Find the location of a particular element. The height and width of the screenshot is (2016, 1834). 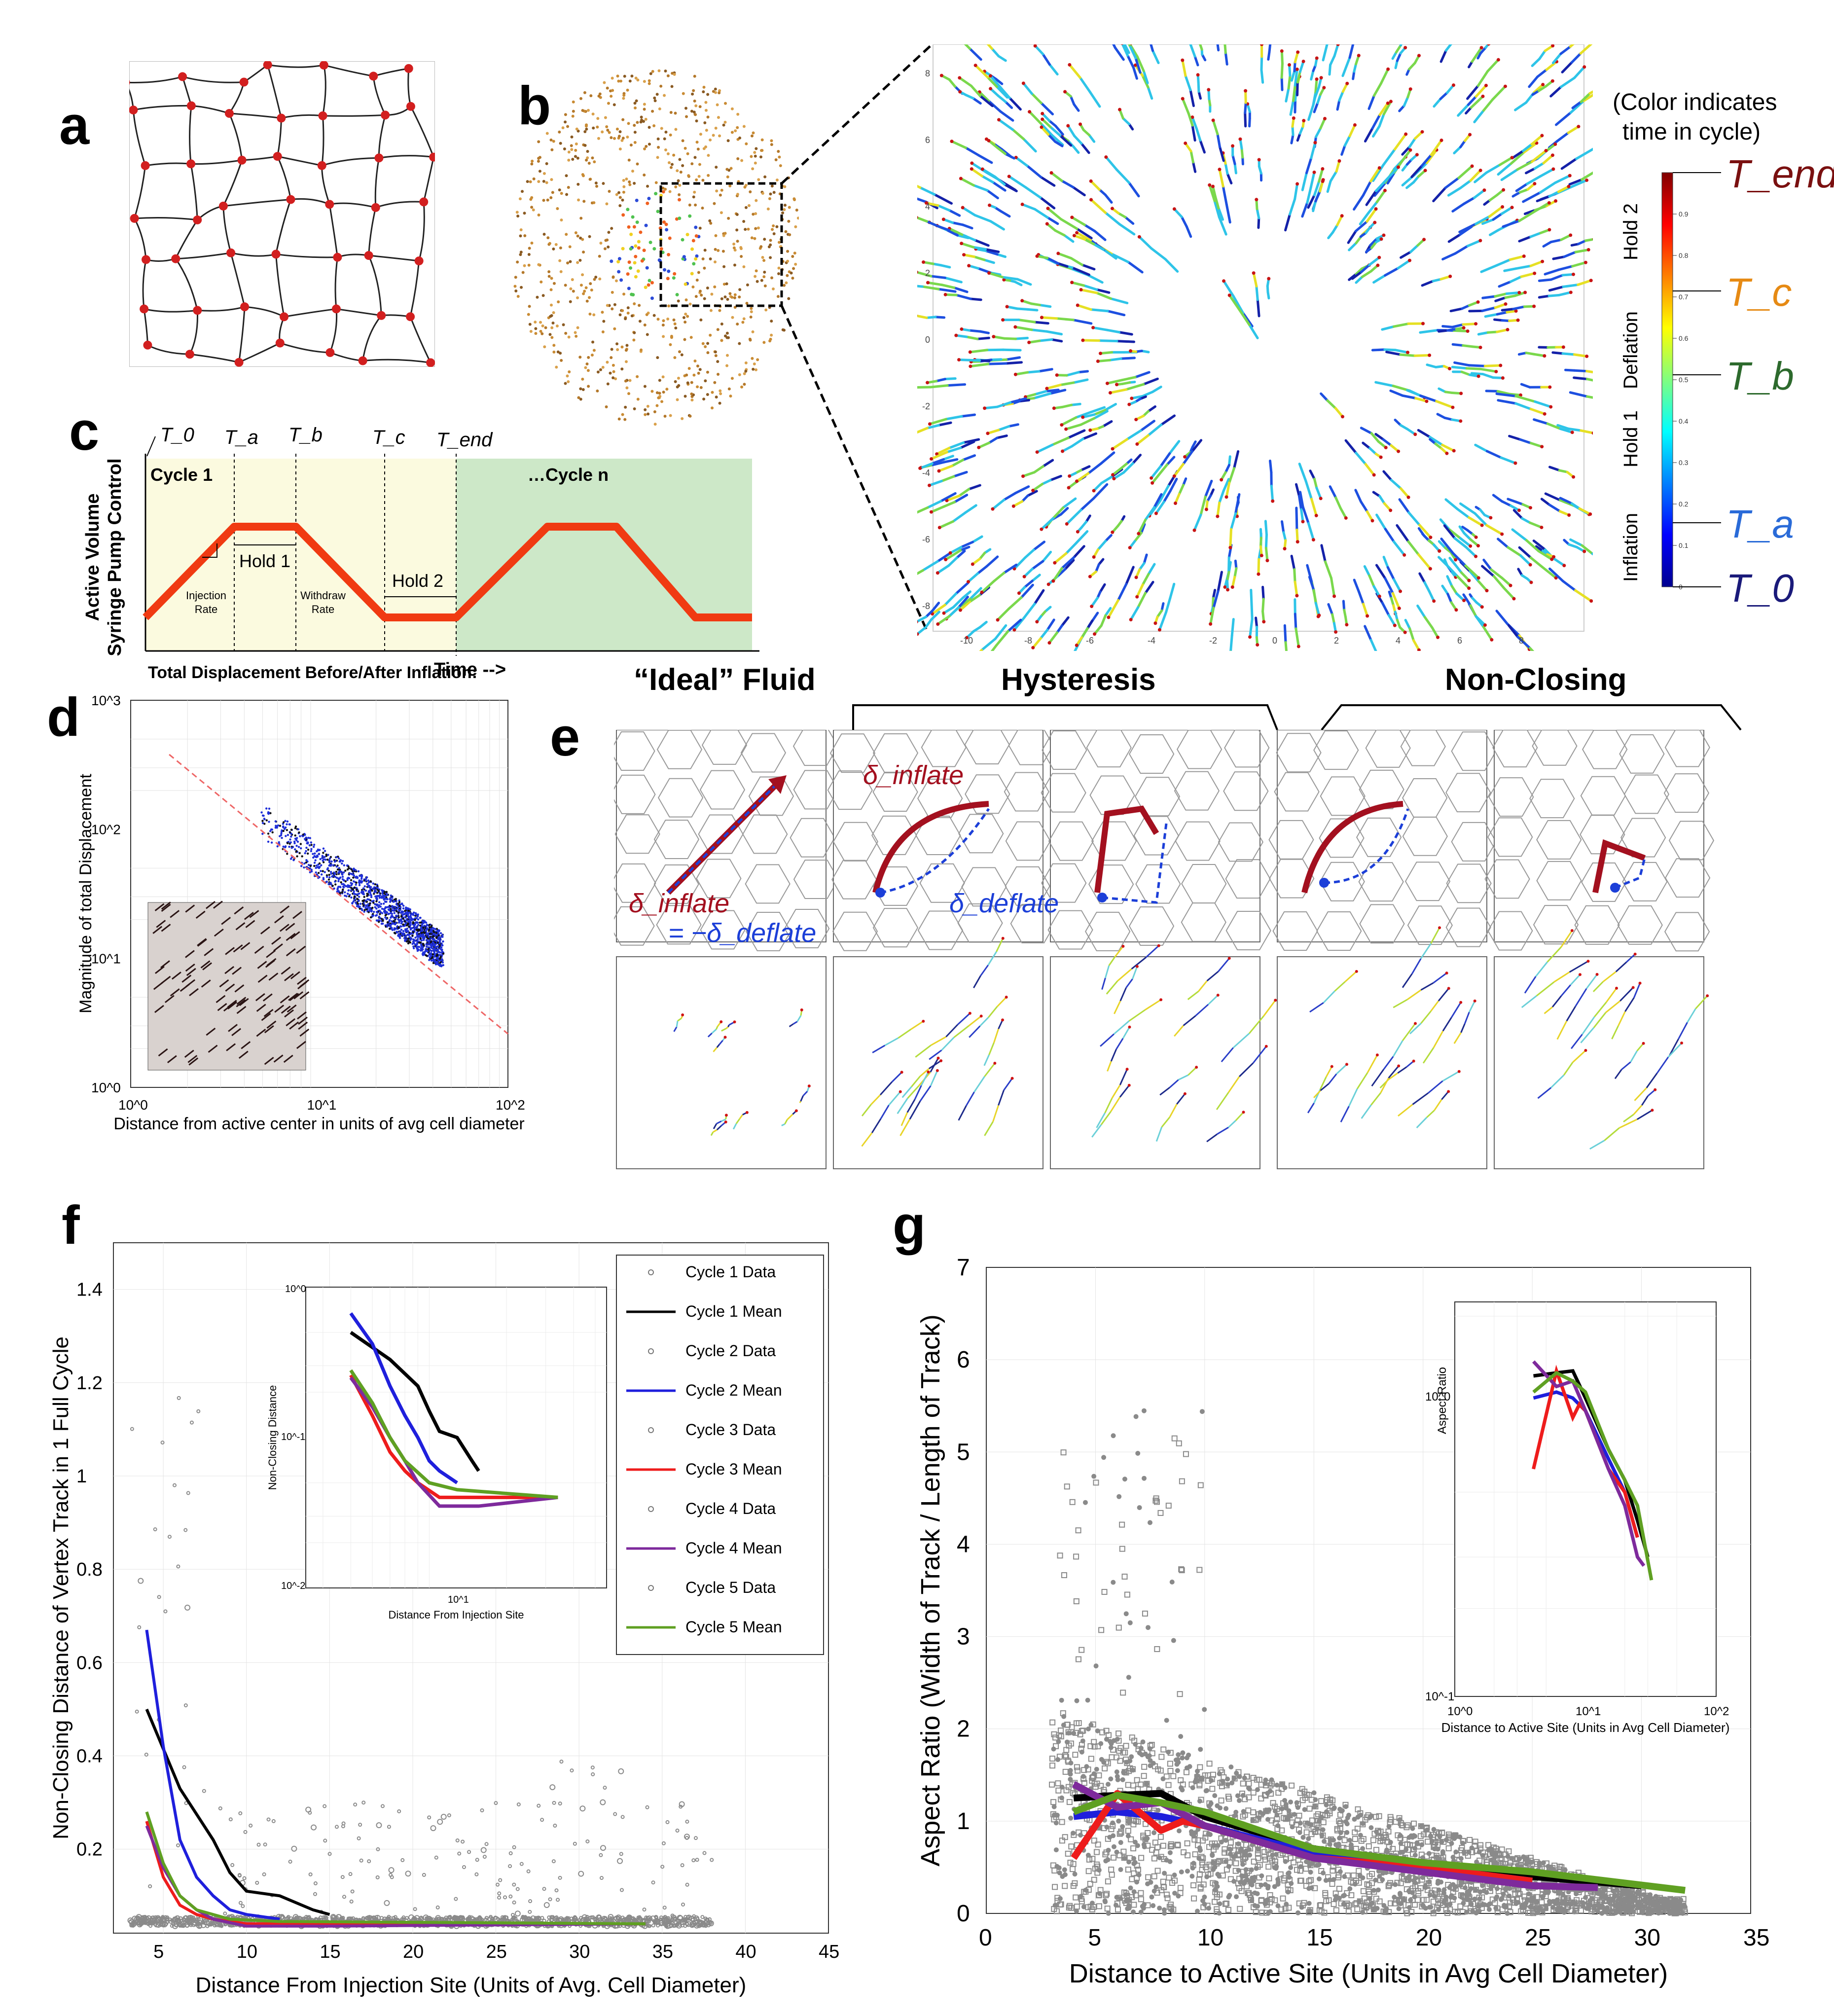

t-a: T_a is located at coordinates (1760, 524).